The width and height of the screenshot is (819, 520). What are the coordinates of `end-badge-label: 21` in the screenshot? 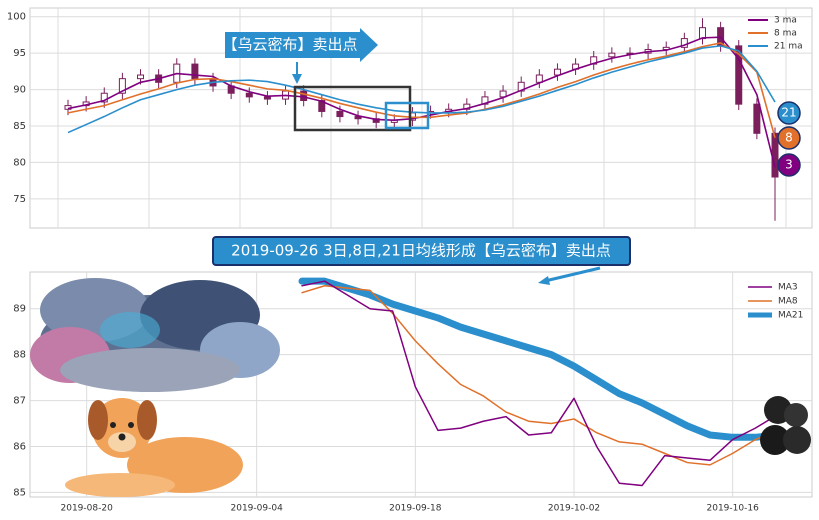 It's located at (788, 113).